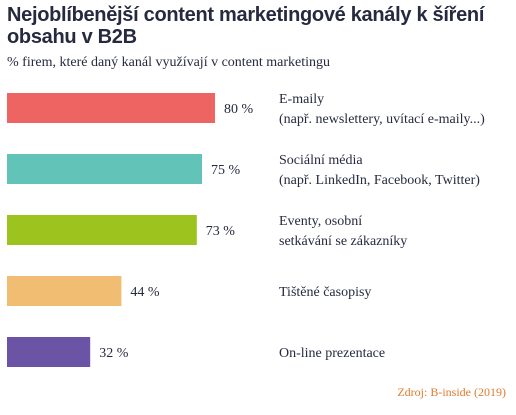 The image size is (516, 415). I want to click on category-label-1-0: Sociální média, so click(321, 160).